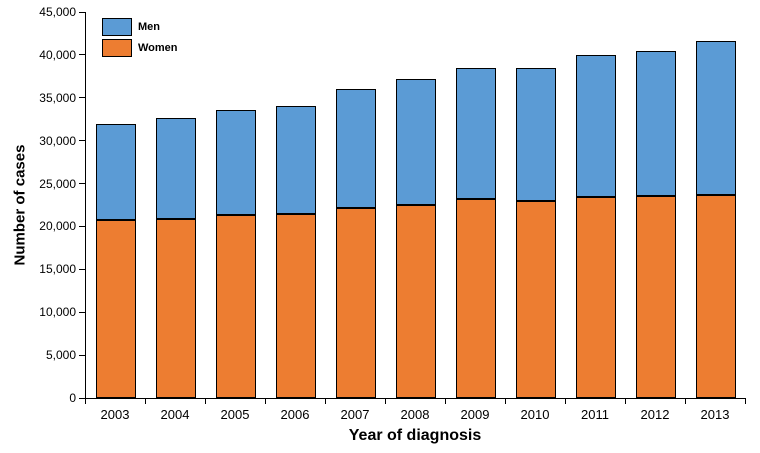 This screenshot has height=453, width=760. I want to click on bar-segment-women-2007, so click(356, 302).